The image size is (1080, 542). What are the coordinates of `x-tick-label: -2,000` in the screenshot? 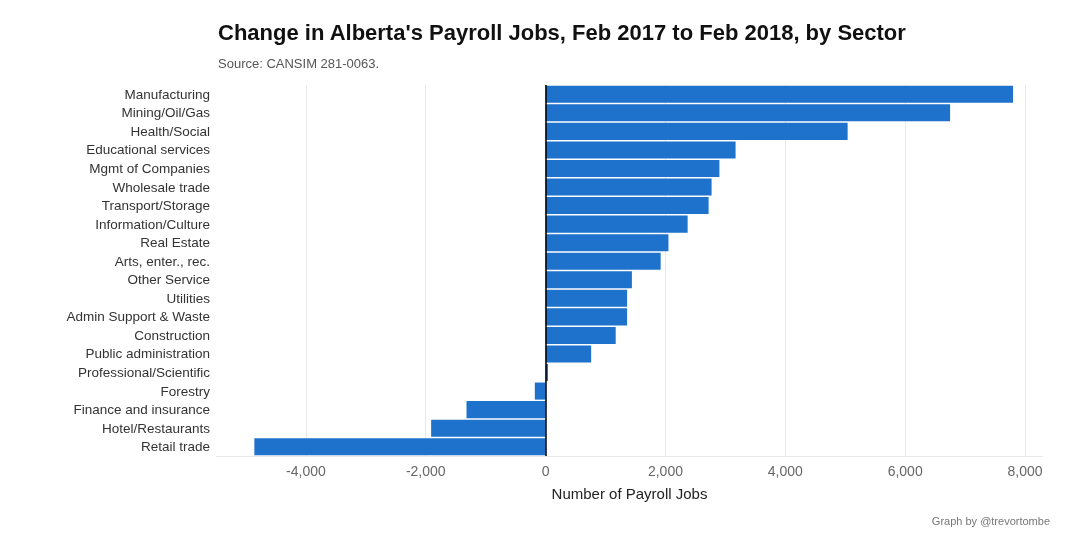 It's located at (425, 471).